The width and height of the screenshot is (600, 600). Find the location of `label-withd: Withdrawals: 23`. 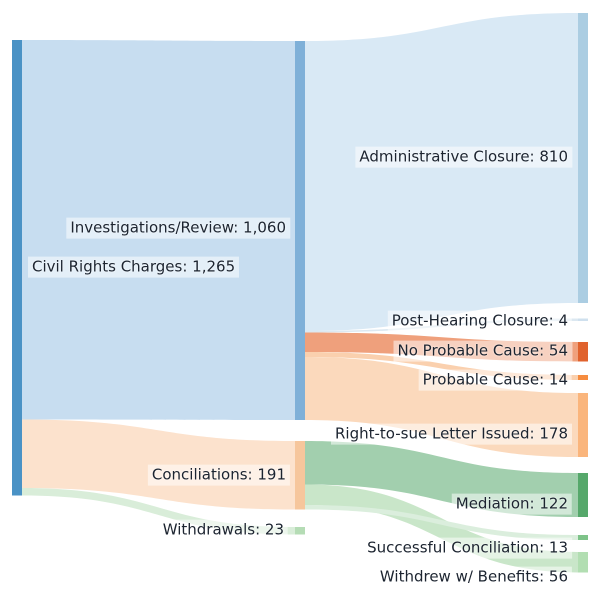

label-withd: Withdrawals: 23 is located at coordinates (223, 530).